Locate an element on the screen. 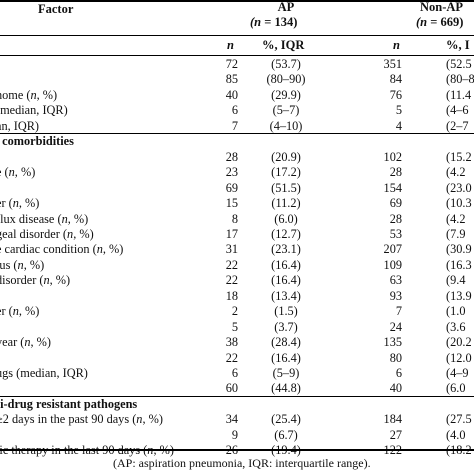  table-row: 85 (80–90) 84 (80–8 is located at coordinates (237, 79).